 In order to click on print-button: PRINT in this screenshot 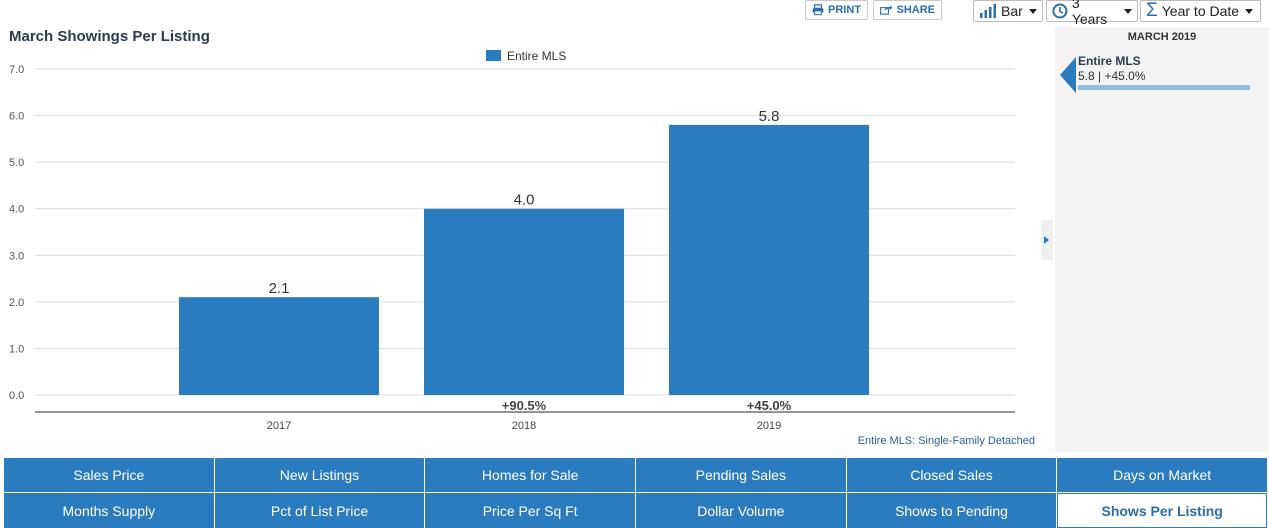, I will do `click(836, 10)`.